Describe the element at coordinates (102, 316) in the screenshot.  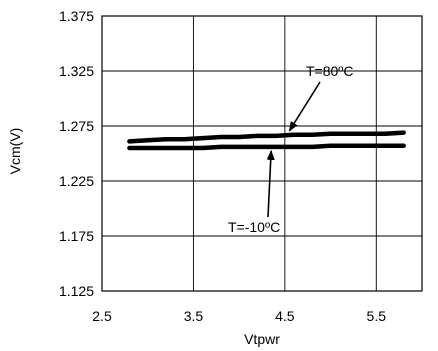
I see `x-tick-label: 2.5` at that location.